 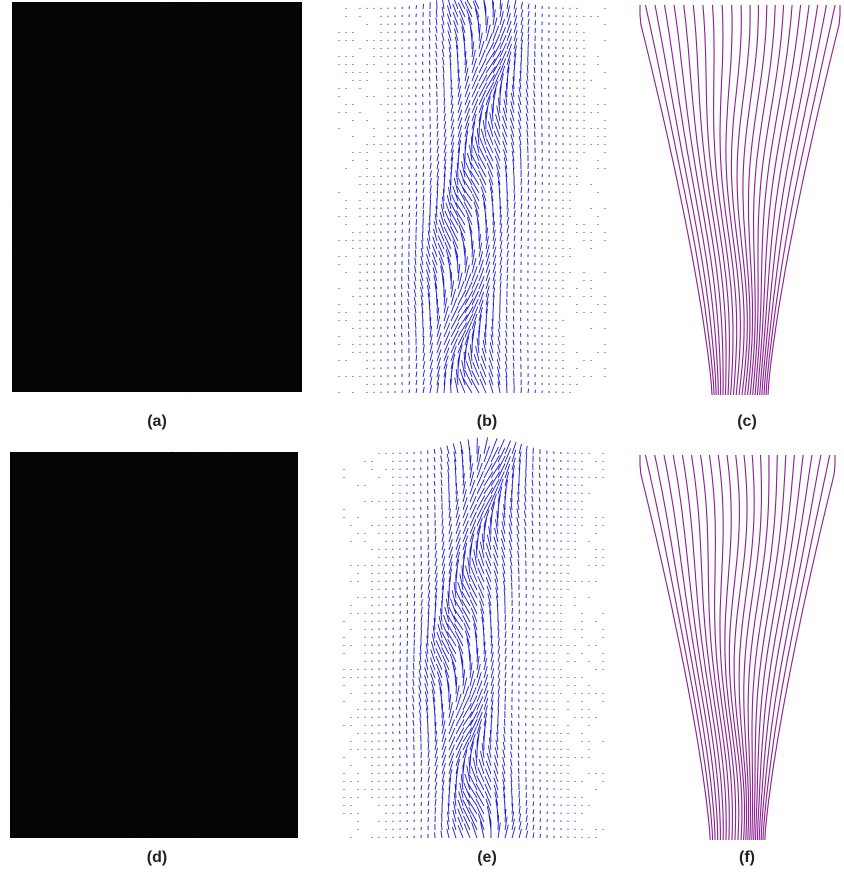 What do you see at coordinates (487, 857) in the screenshot?
I see `panel-label: (e)` at bounding box center [487, 857].